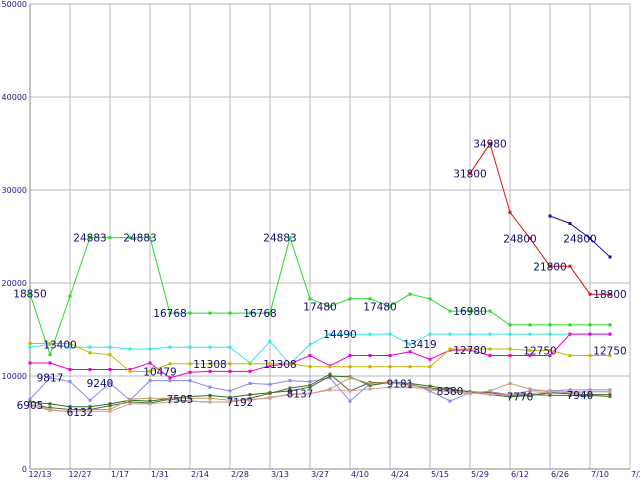  Describe the element at coordinates (609, 295) in the screenshot. I see `data-label: 18800` at that location.